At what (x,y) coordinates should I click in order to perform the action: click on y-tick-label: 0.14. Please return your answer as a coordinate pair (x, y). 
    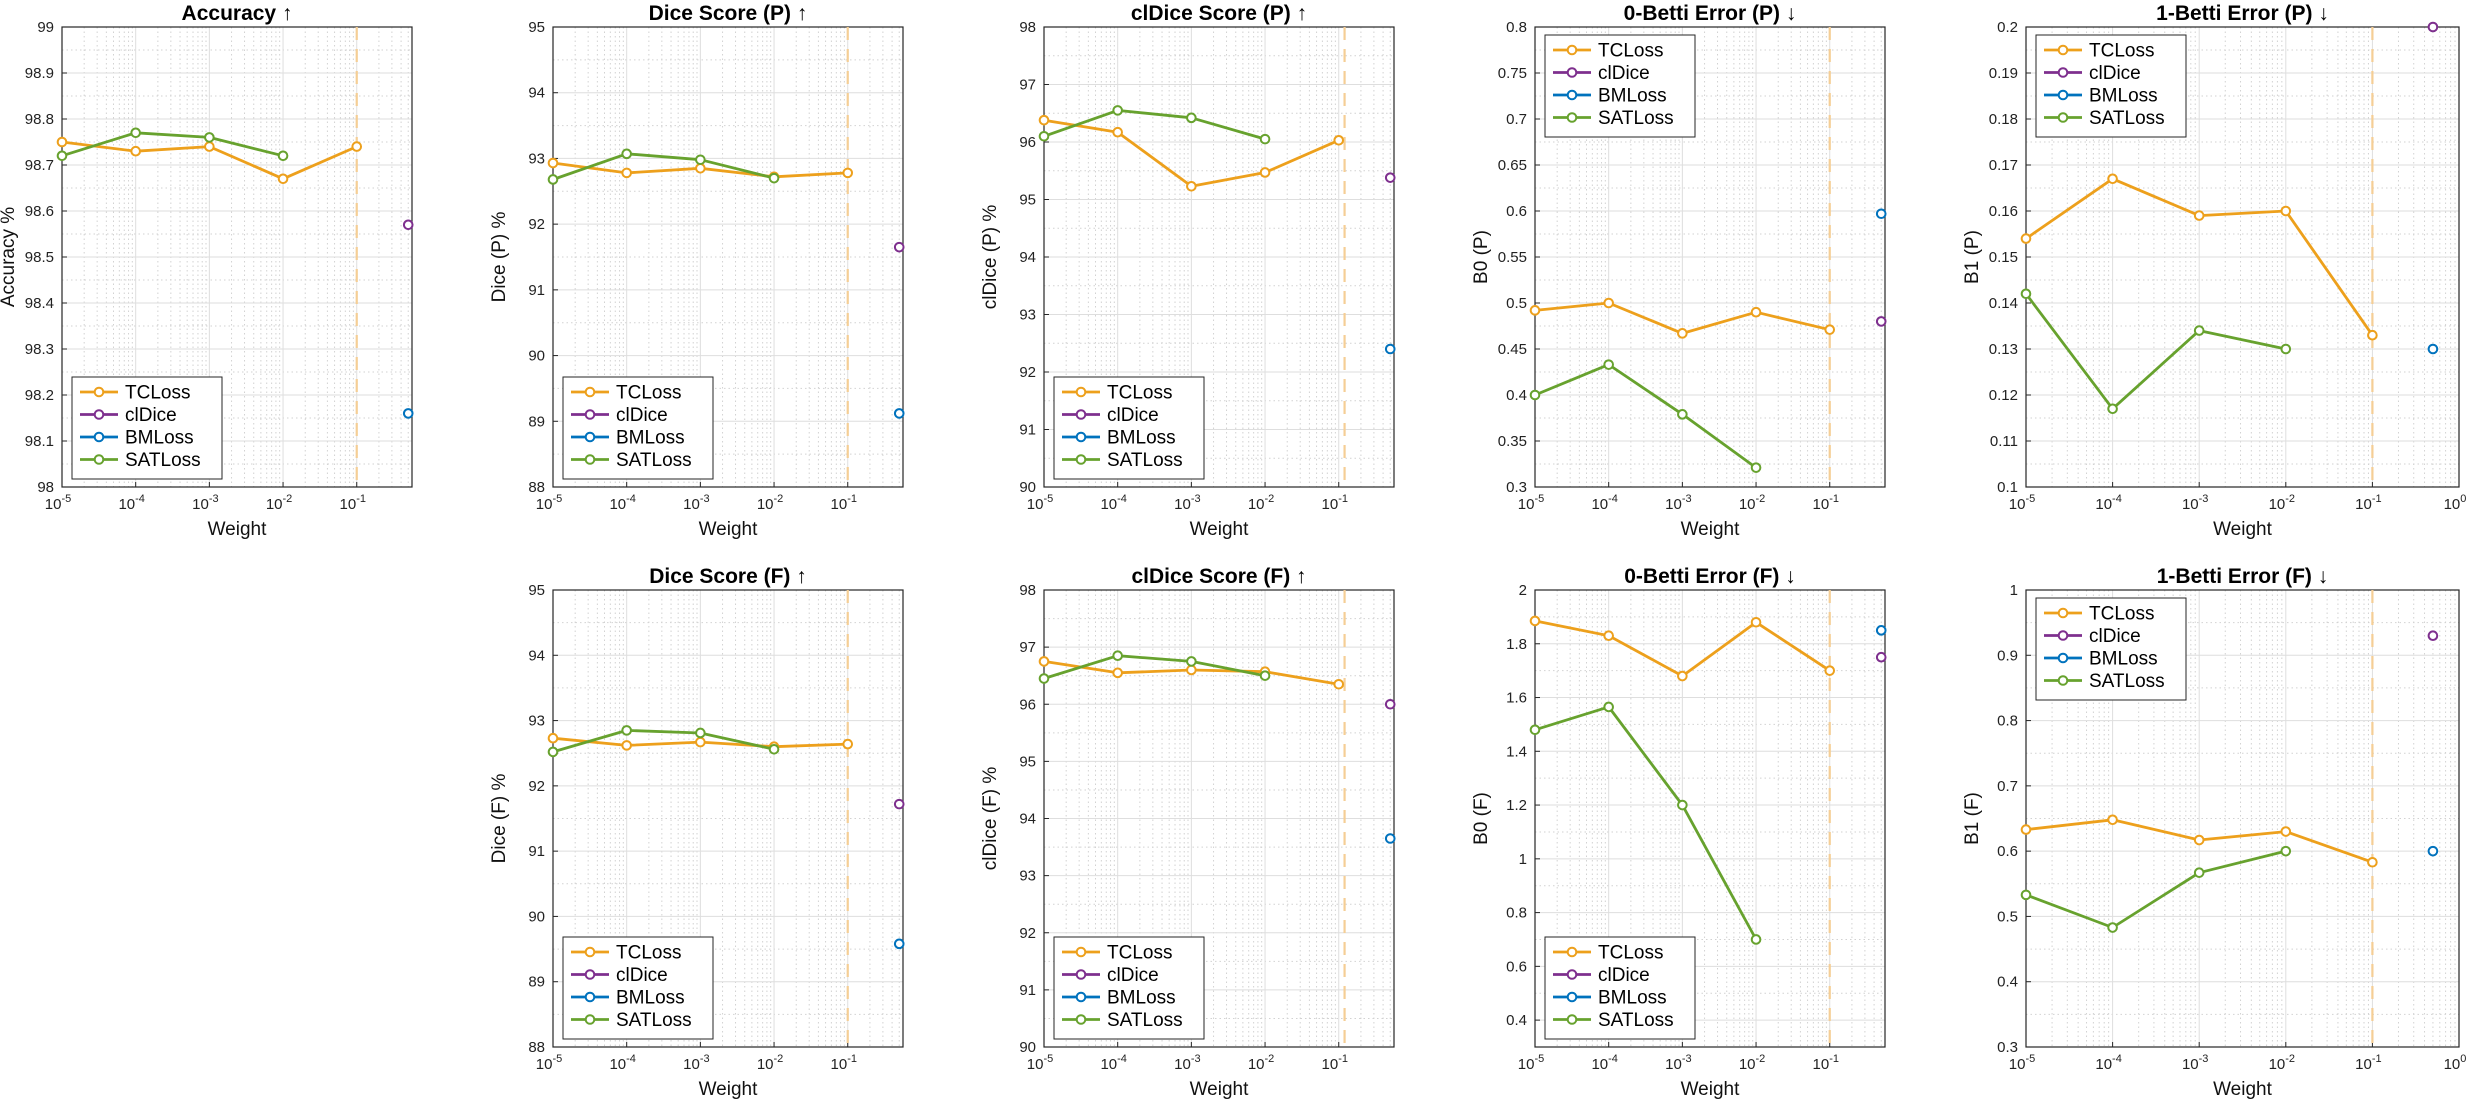
    Looking at the image, I should click on (2003, 303).